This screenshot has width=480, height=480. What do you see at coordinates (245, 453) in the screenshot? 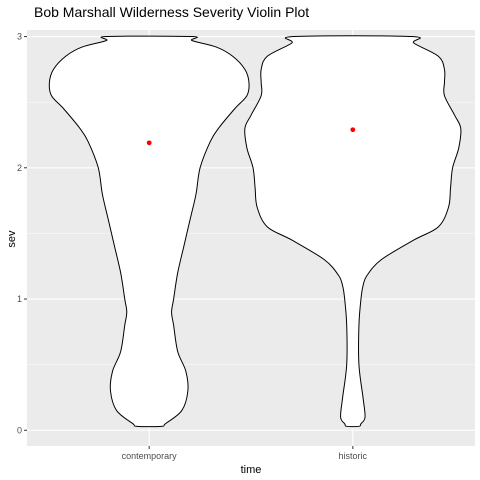
I see `x-axis: contemporary historic` at bounding box center [245, 453].